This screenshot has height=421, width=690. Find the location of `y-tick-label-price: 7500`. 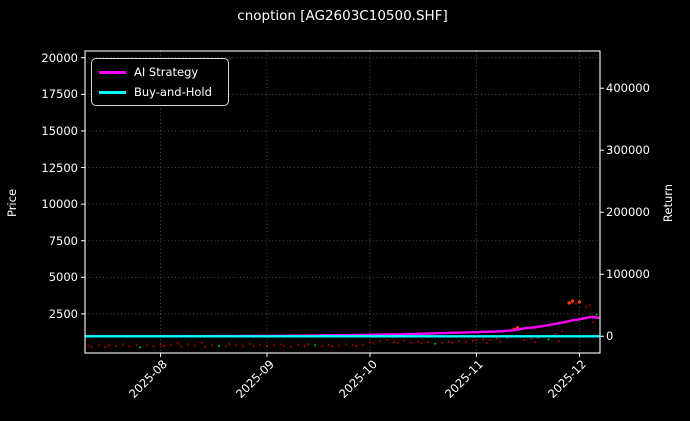

y-tick-label-price: 7500 is located at coordinates (63, 240).